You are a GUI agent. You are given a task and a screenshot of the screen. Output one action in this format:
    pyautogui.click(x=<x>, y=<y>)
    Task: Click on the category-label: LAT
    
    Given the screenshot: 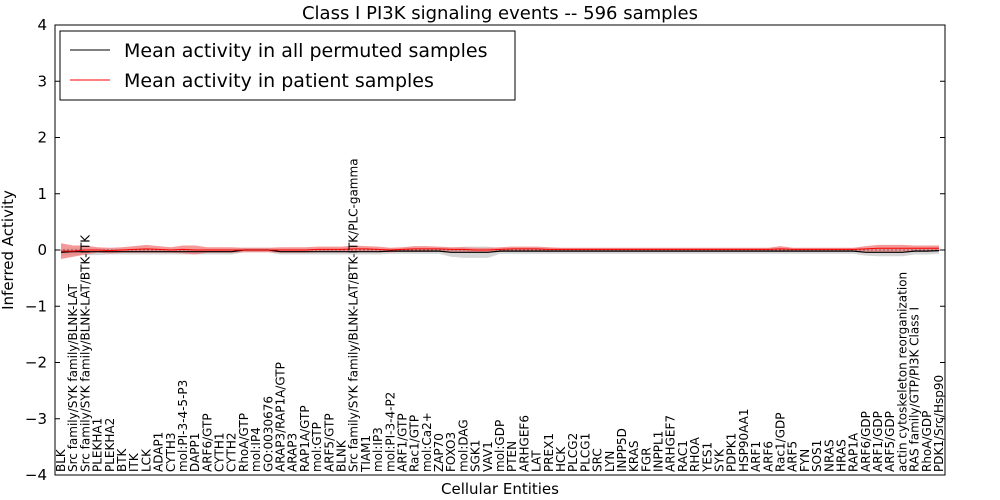 What is the action you would take?
    pyautogui.click(x=537, y=461)
    